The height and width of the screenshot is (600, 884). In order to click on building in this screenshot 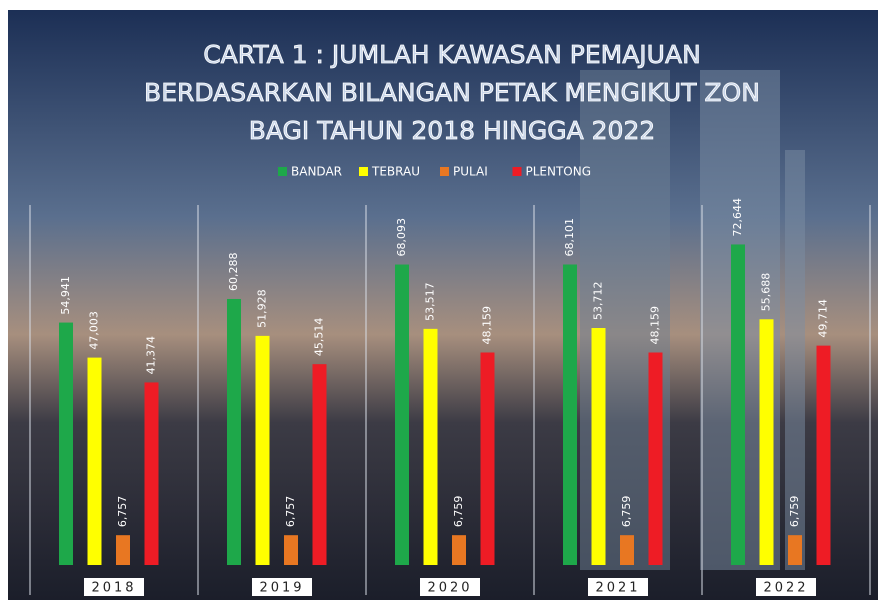, I will do `click(795, 360)`.